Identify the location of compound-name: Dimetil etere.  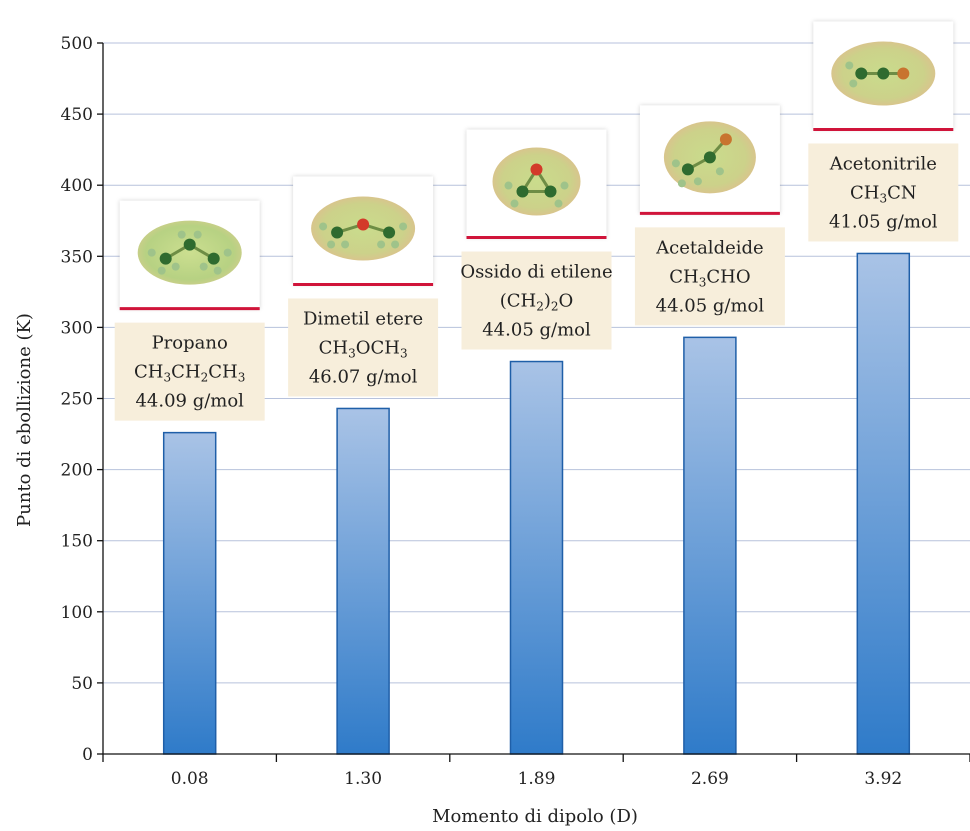
(363, 318).